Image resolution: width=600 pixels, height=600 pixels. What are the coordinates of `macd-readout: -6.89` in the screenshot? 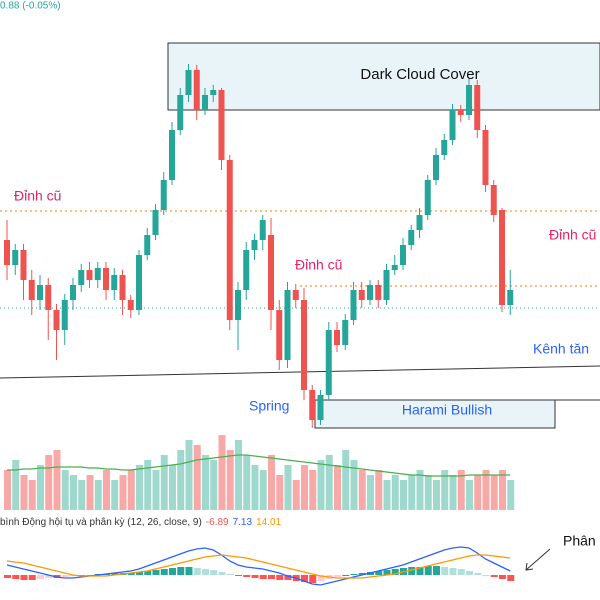 It's located at (217, 522).